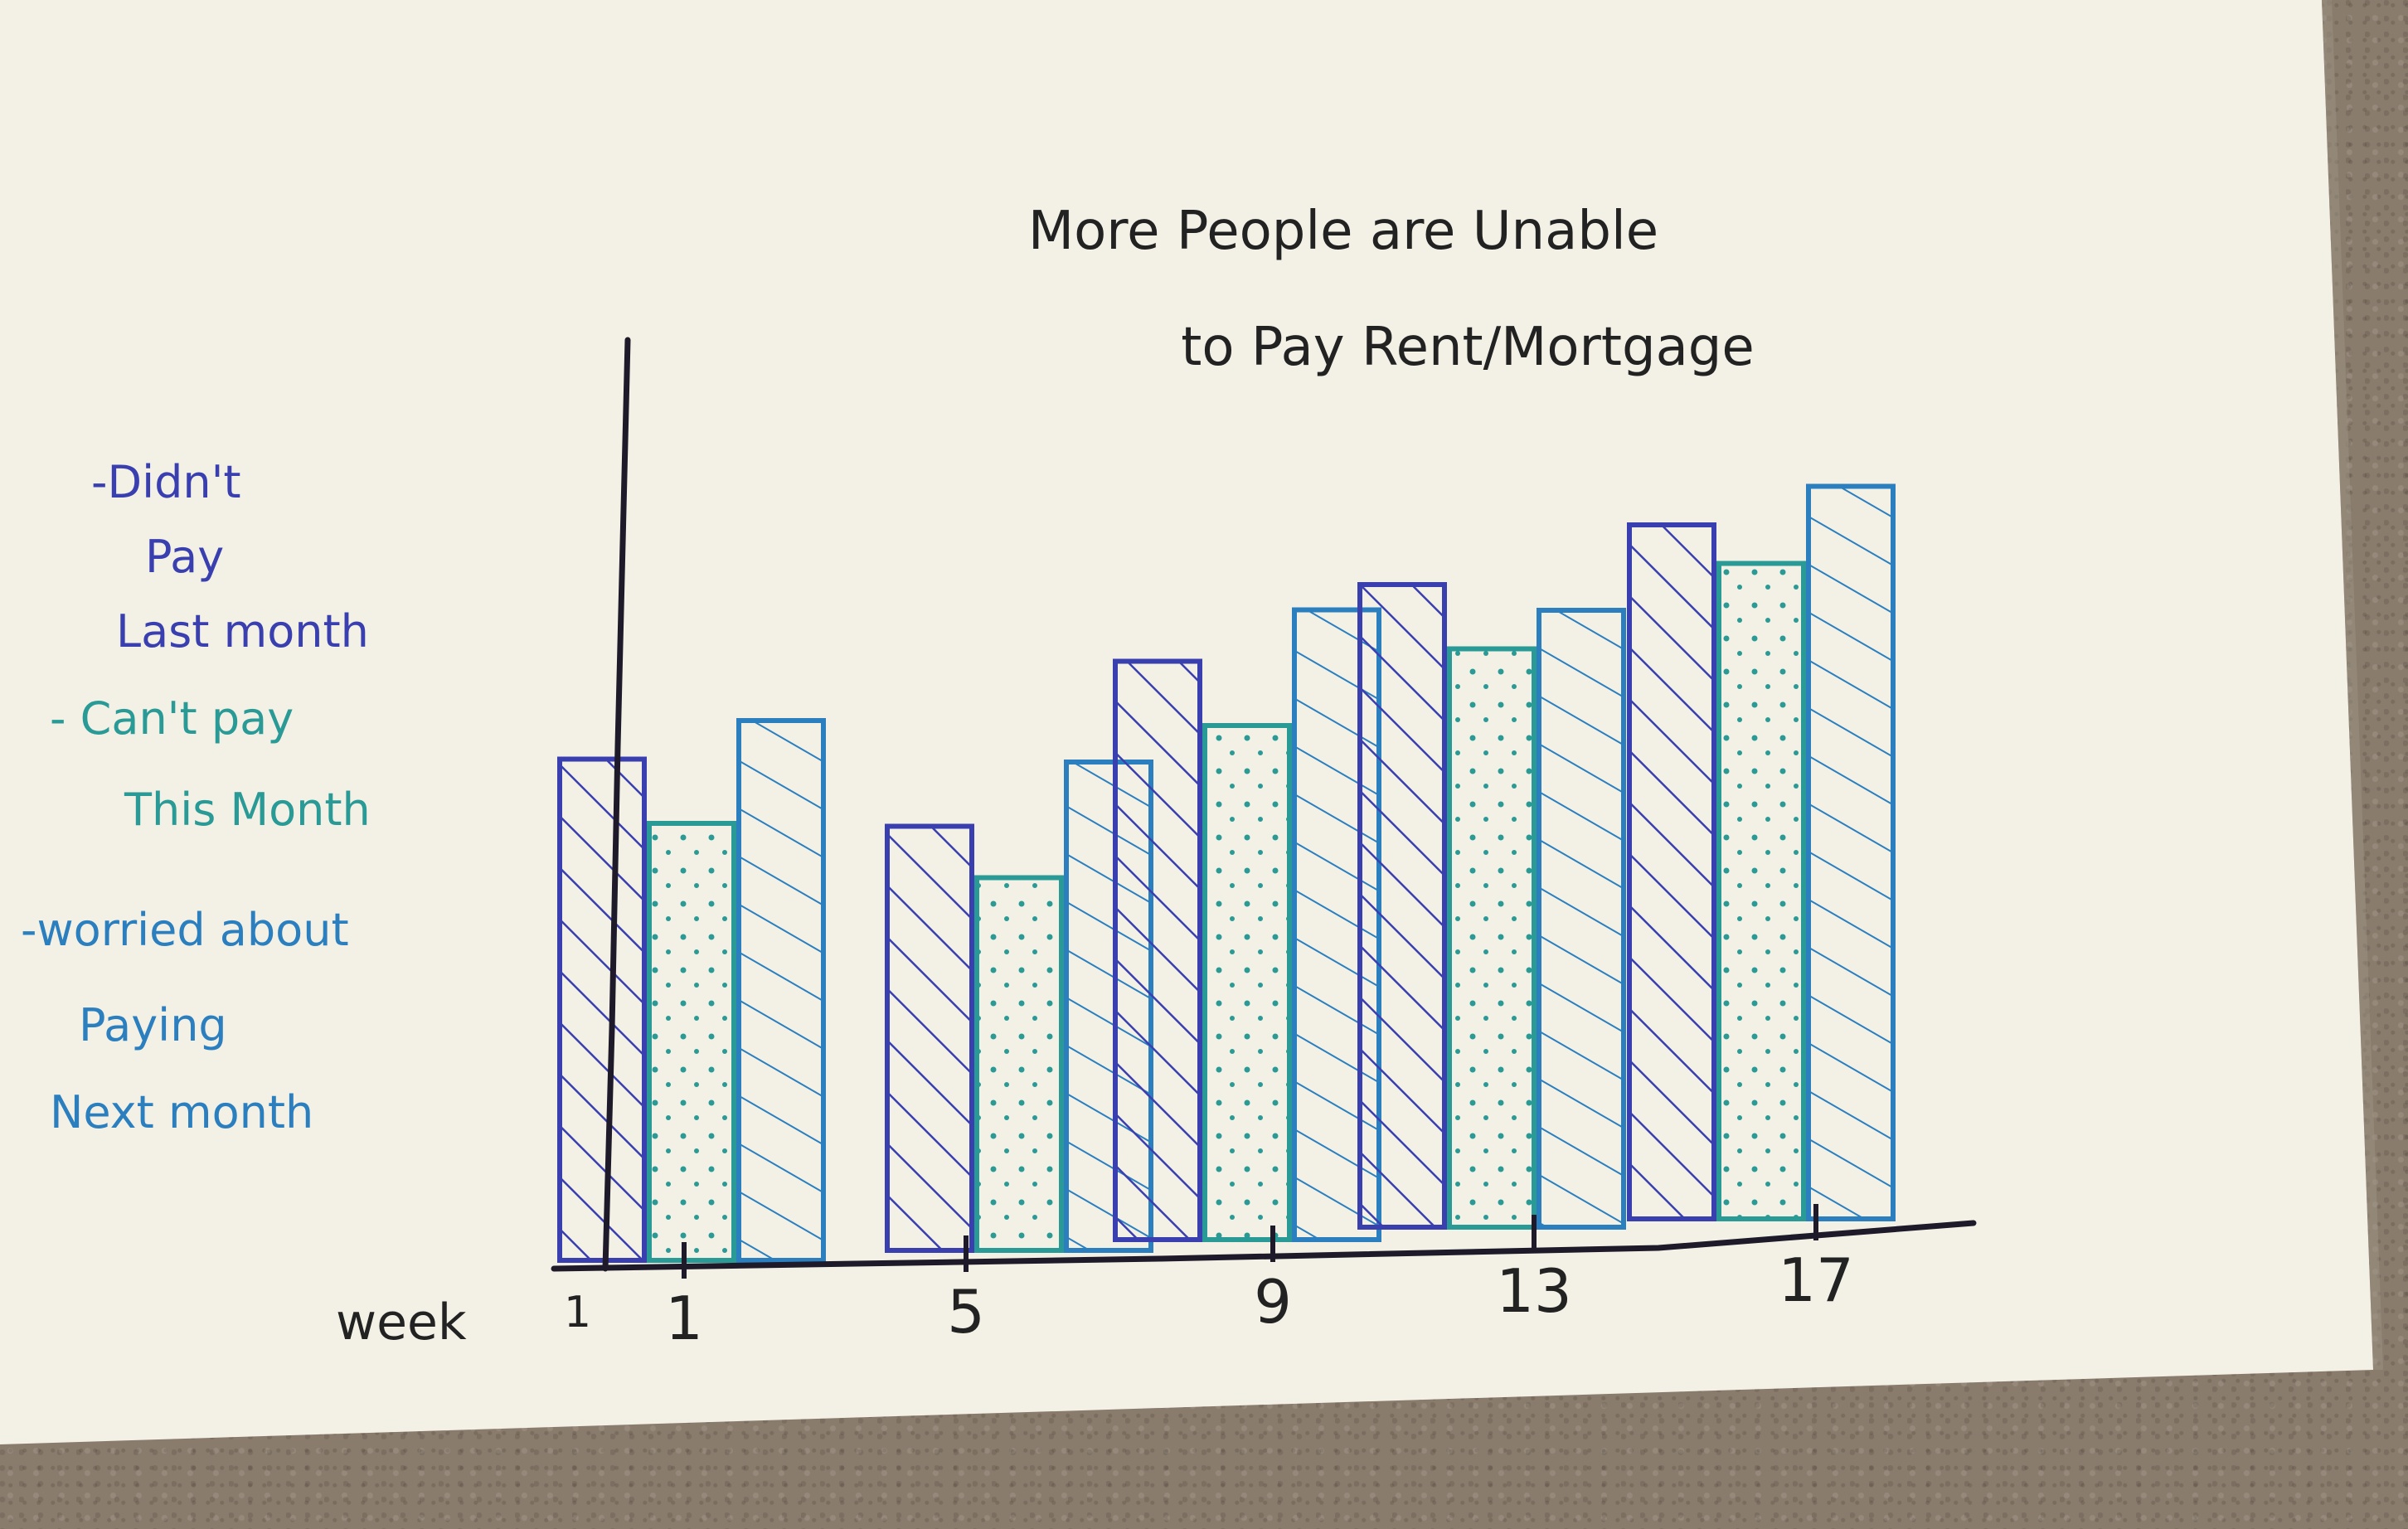 Image resolution: width=2408 pixels, height=1529 pixels. What do you see at coordinates (1343, 232) in the screenshot?
I see `chart-title-line1: More People are Unable` at bounding box center [1343, 232].